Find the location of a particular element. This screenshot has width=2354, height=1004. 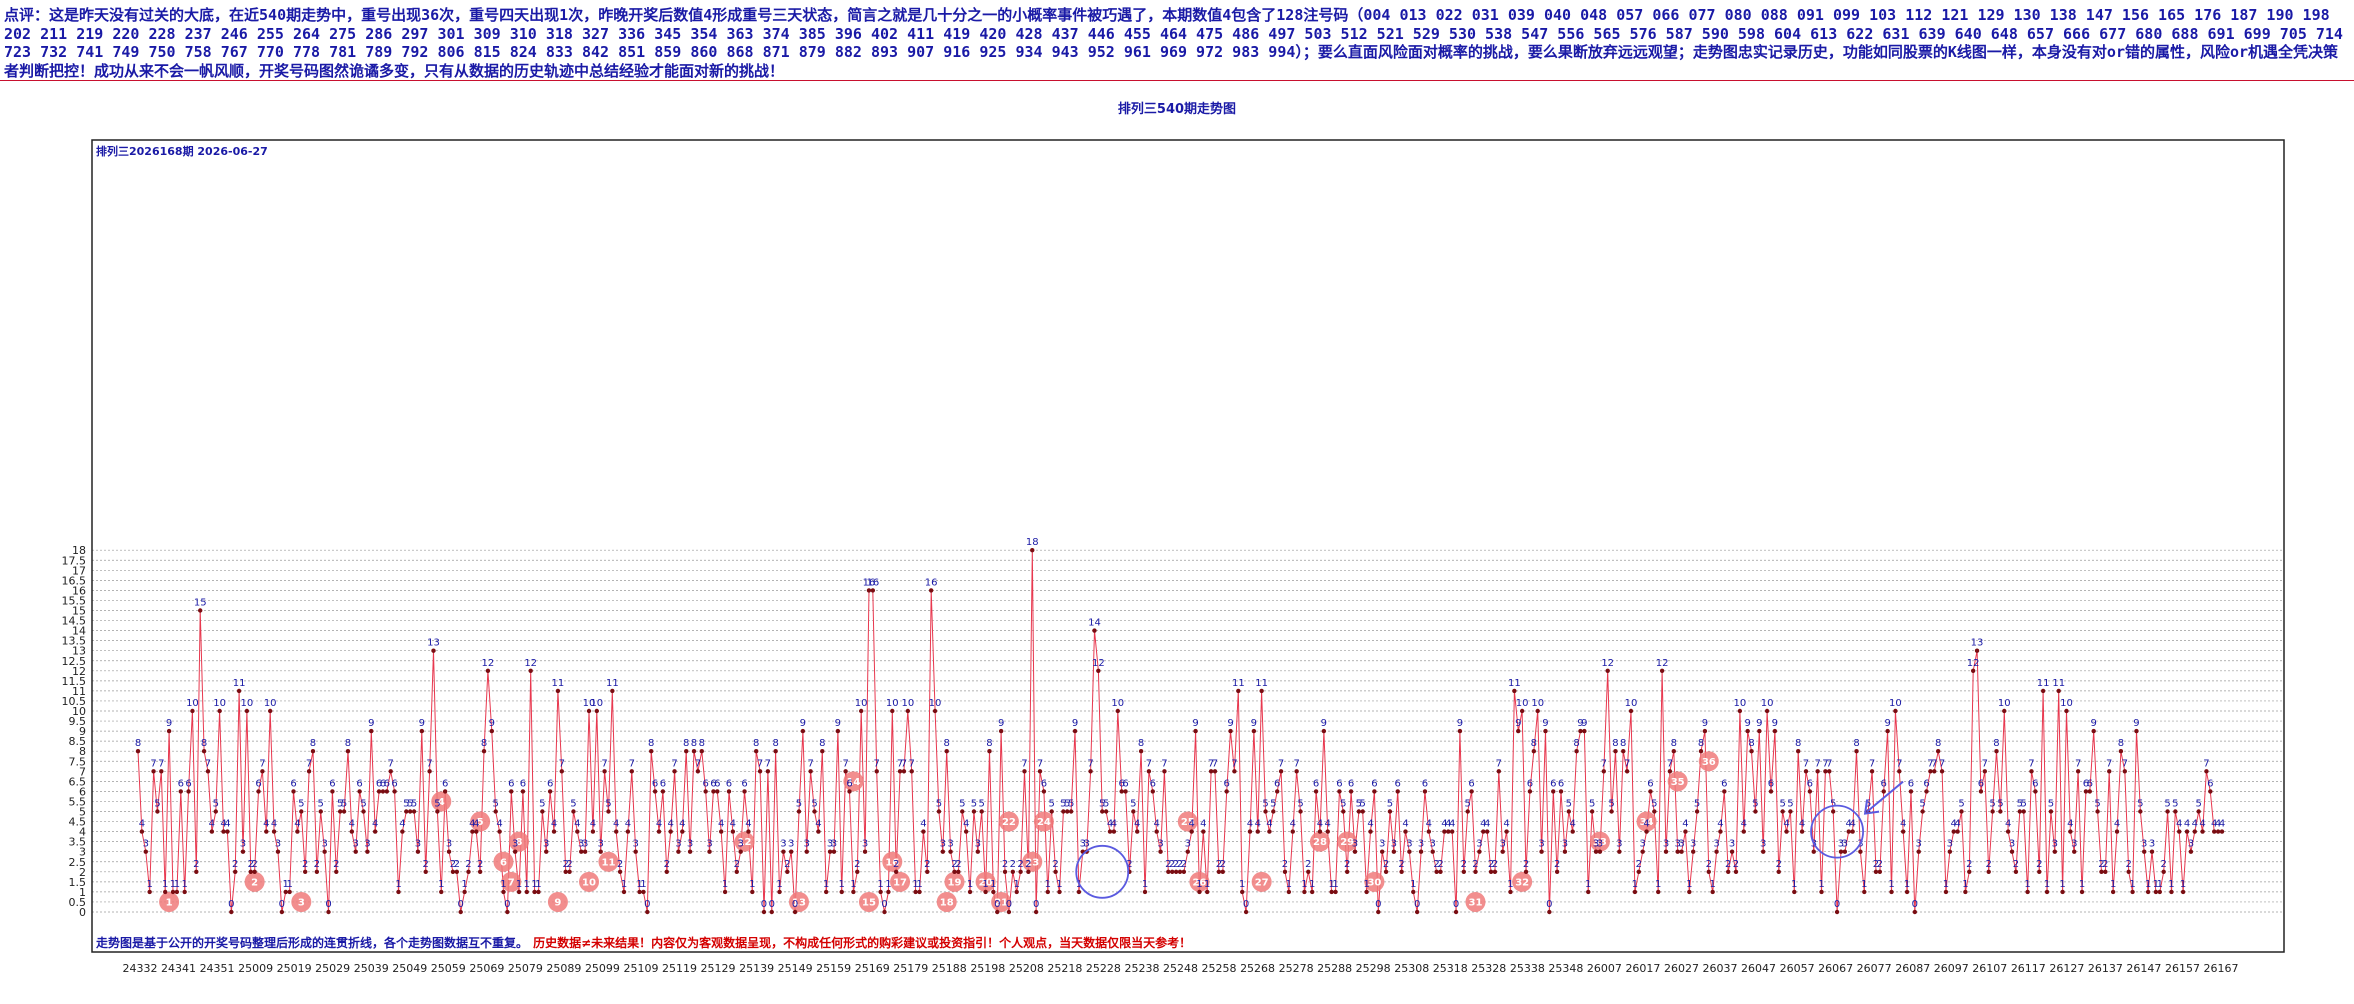

repeat-marker-label: 19 is located at coordinates (955, 882).